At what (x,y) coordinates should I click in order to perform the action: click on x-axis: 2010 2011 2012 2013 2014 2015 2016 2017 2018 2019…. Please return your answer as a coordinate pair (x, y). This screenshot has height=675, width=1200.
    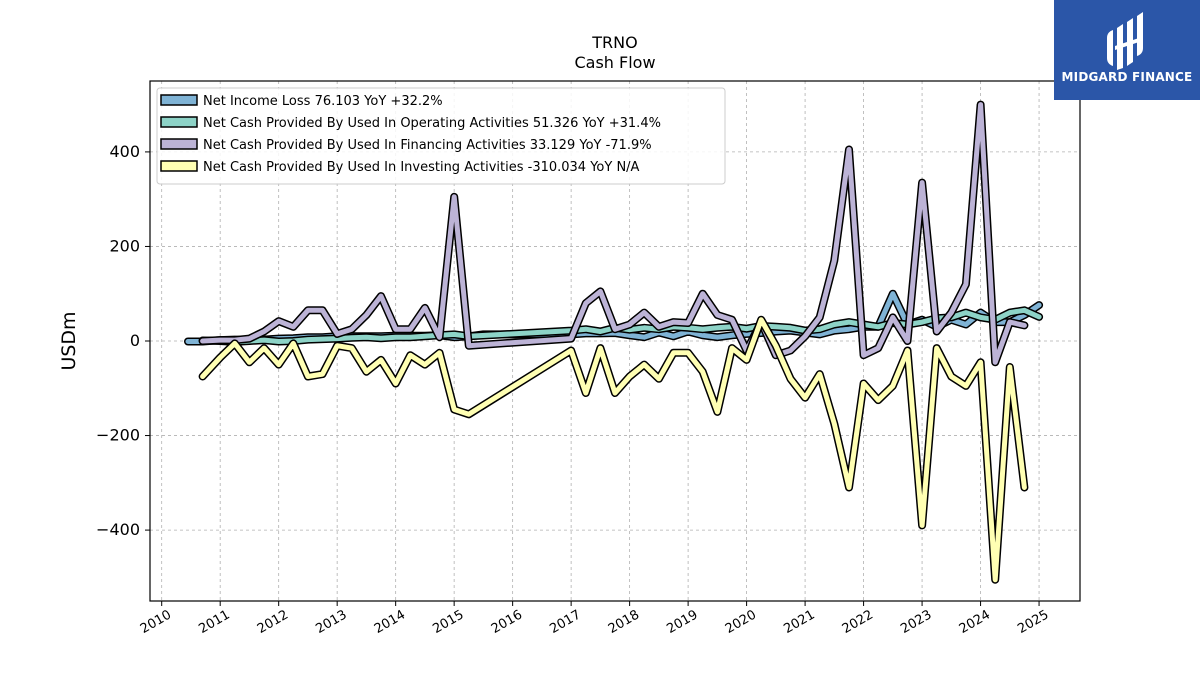
    Looking at the image, I should click on (594, 619).